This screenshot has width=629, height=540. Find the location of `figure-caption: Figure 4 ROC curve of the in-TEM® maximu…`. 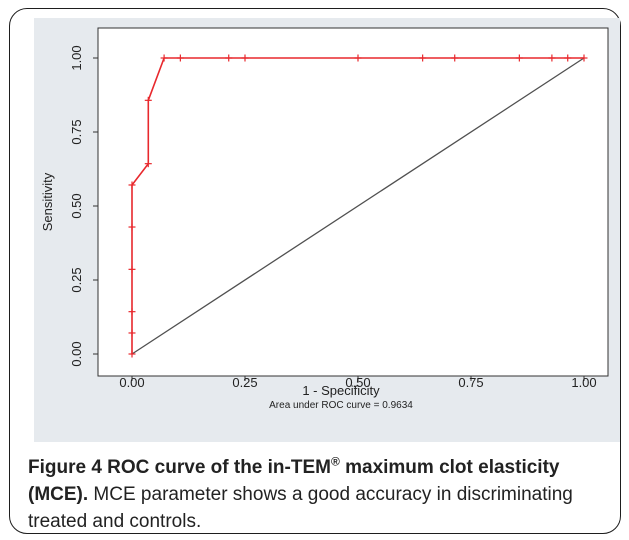

figure-caption: Figure 4 ROC curve of the in-TEM® maximu… is located at coordinates (318, 494).